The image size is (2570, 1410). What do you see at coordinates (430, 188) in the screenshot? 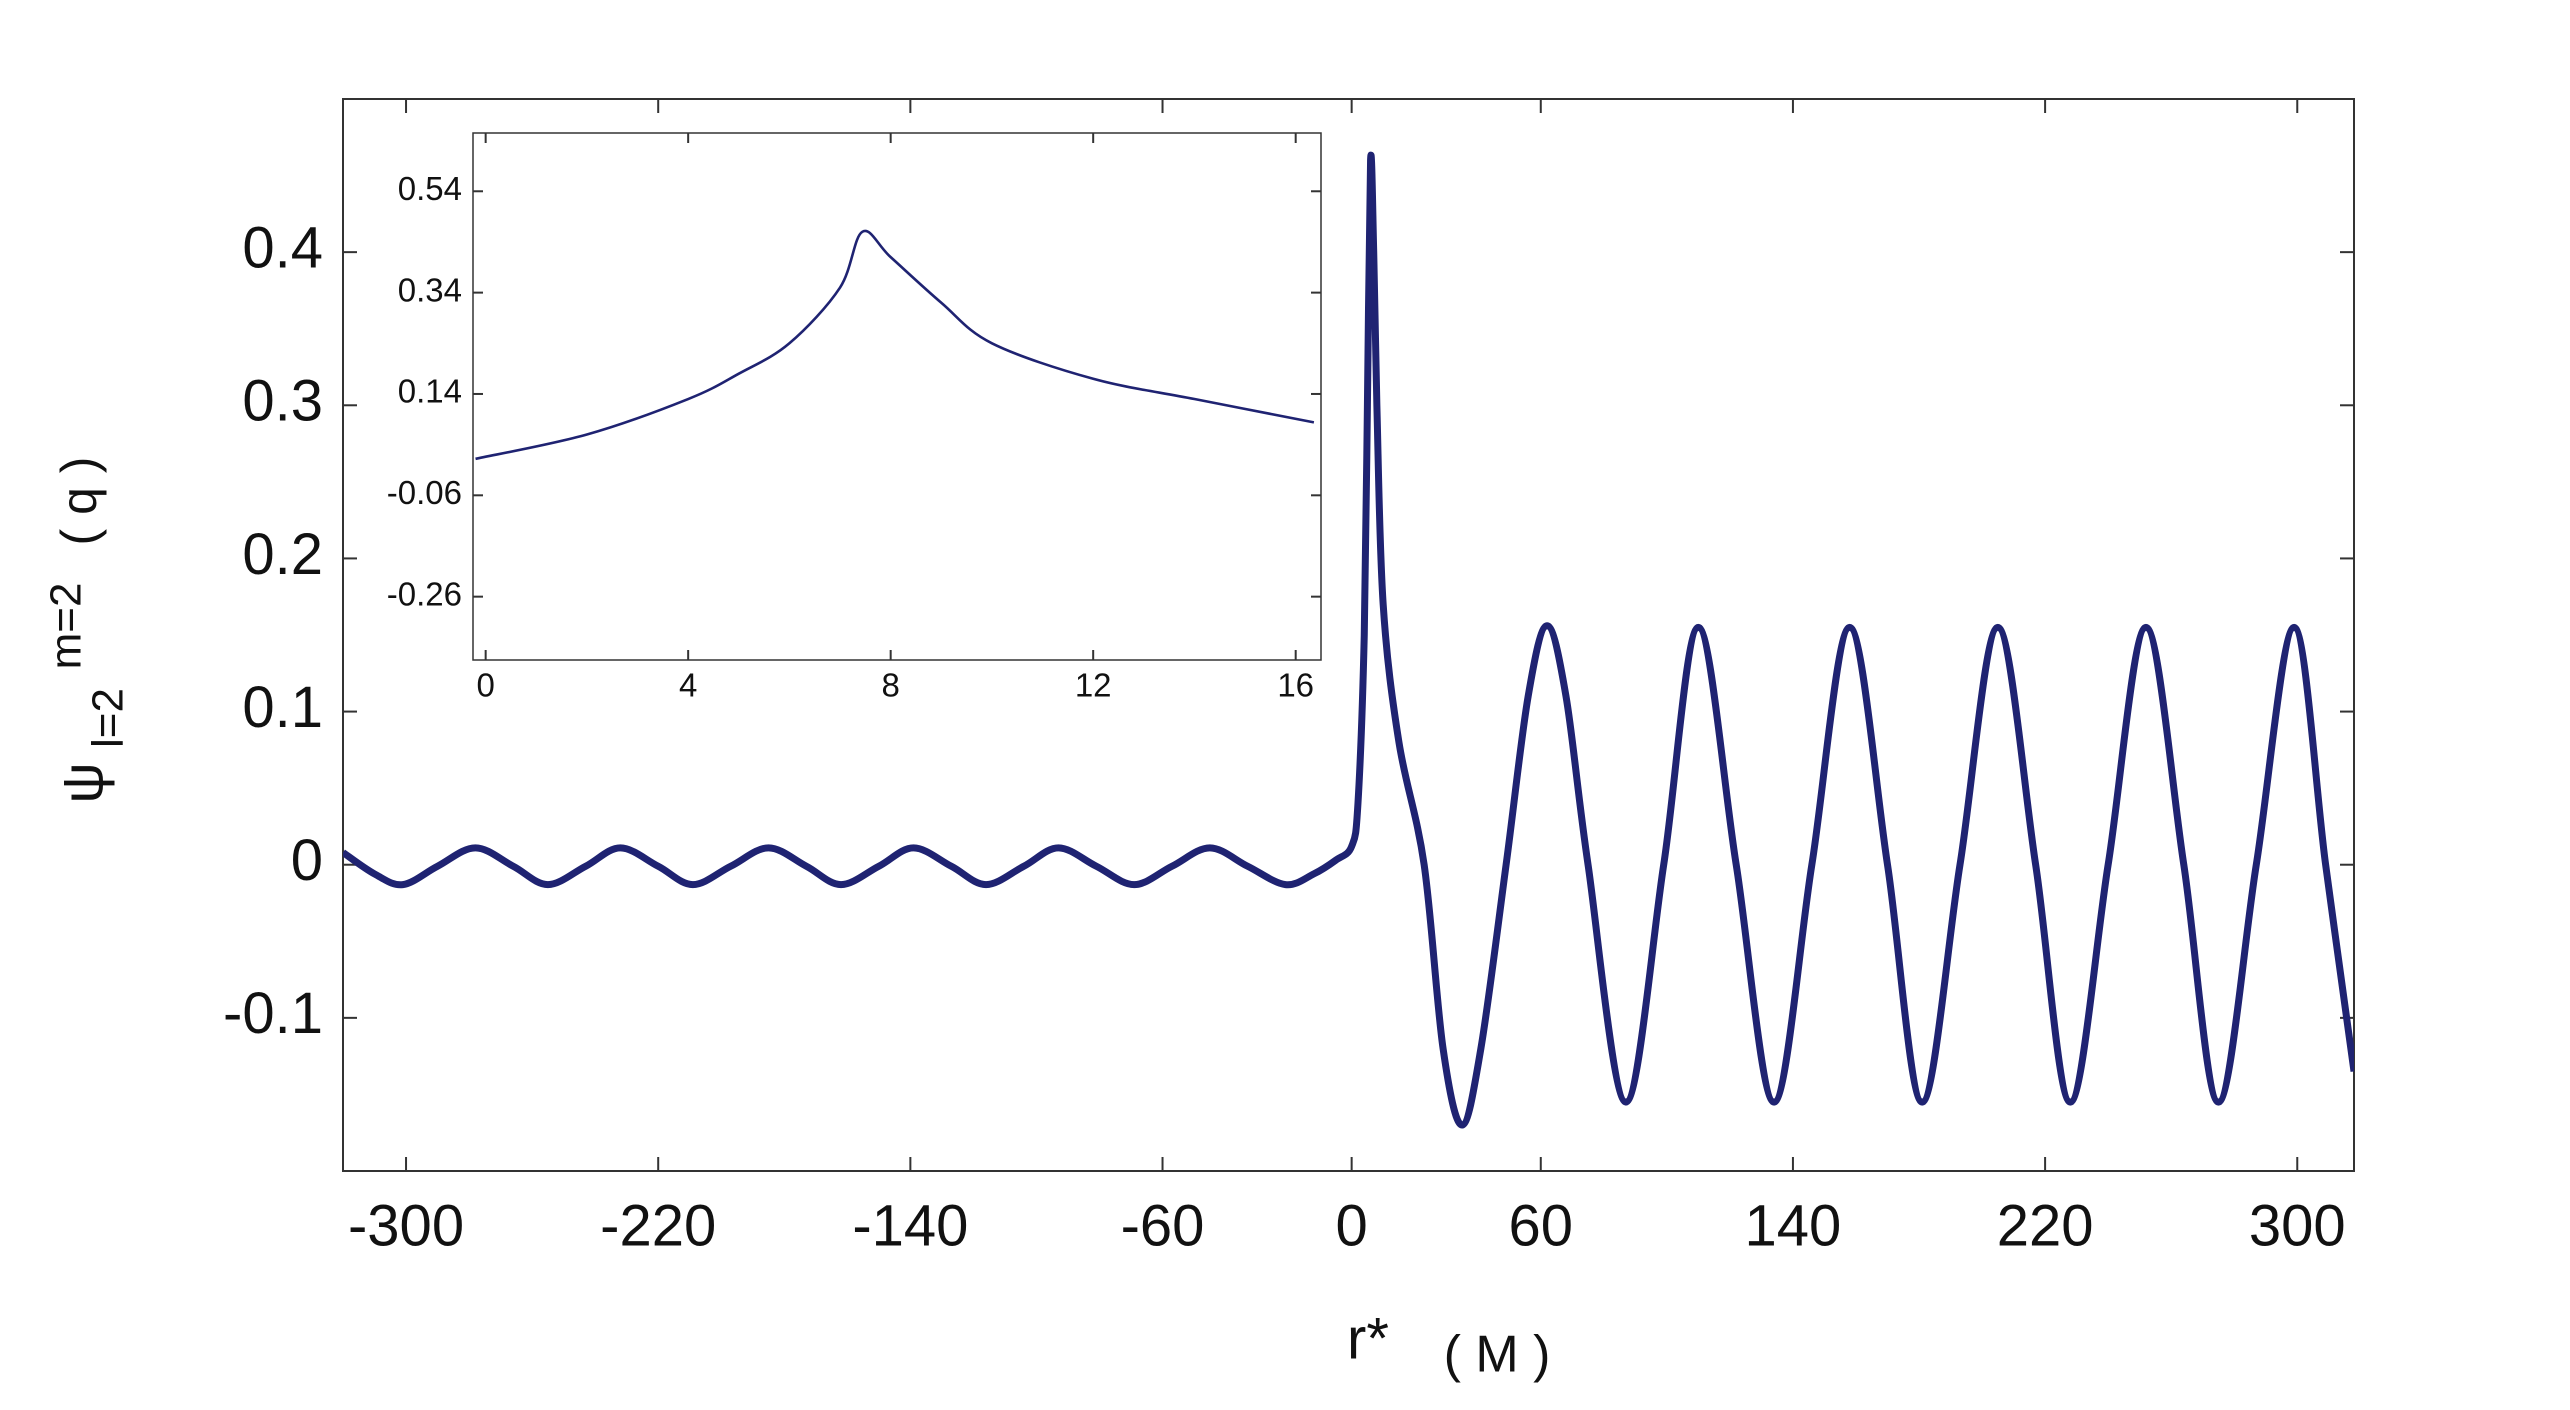
I see `y-tick-label: 0.54` at bounding box center [430, 188].